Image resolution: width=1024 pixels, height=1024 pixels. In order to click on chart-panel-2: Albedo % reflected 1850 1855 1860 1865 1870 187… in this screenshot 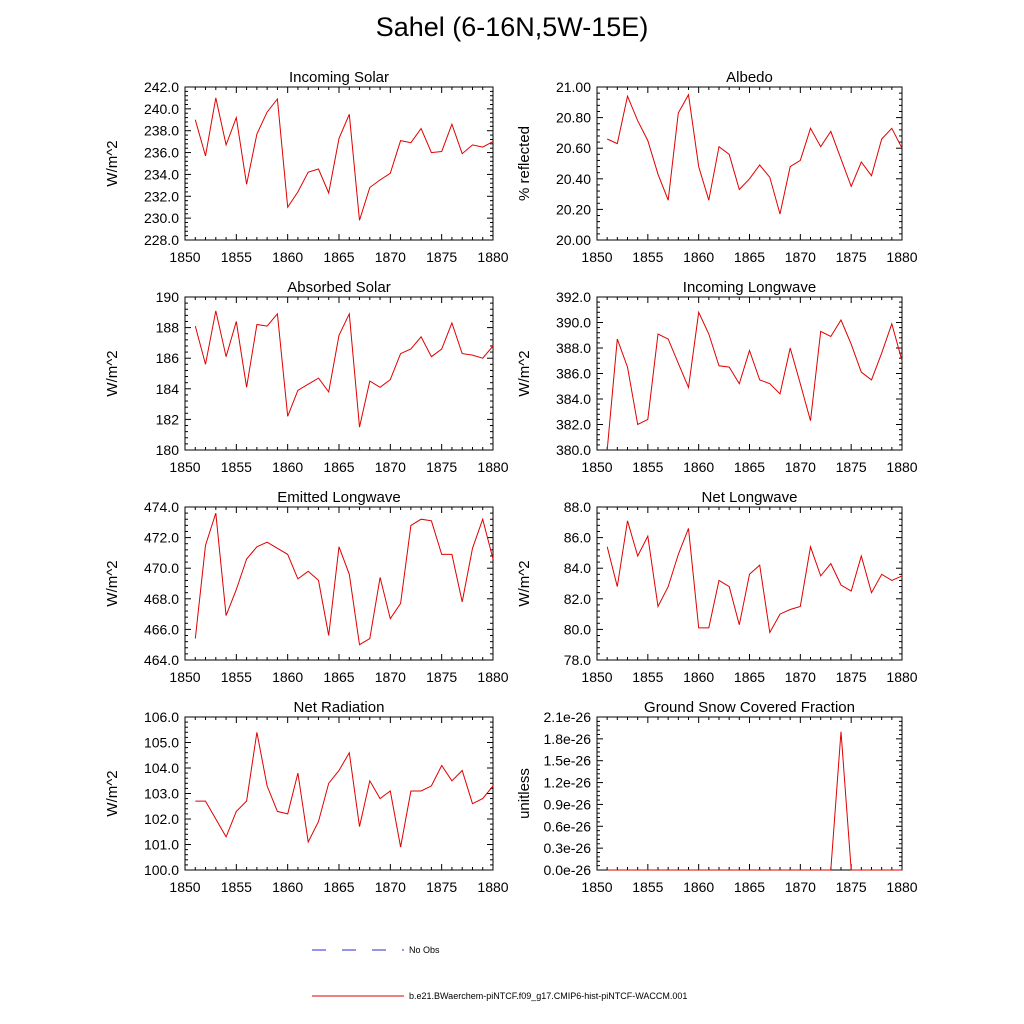, I will do `click(717, 167)`.